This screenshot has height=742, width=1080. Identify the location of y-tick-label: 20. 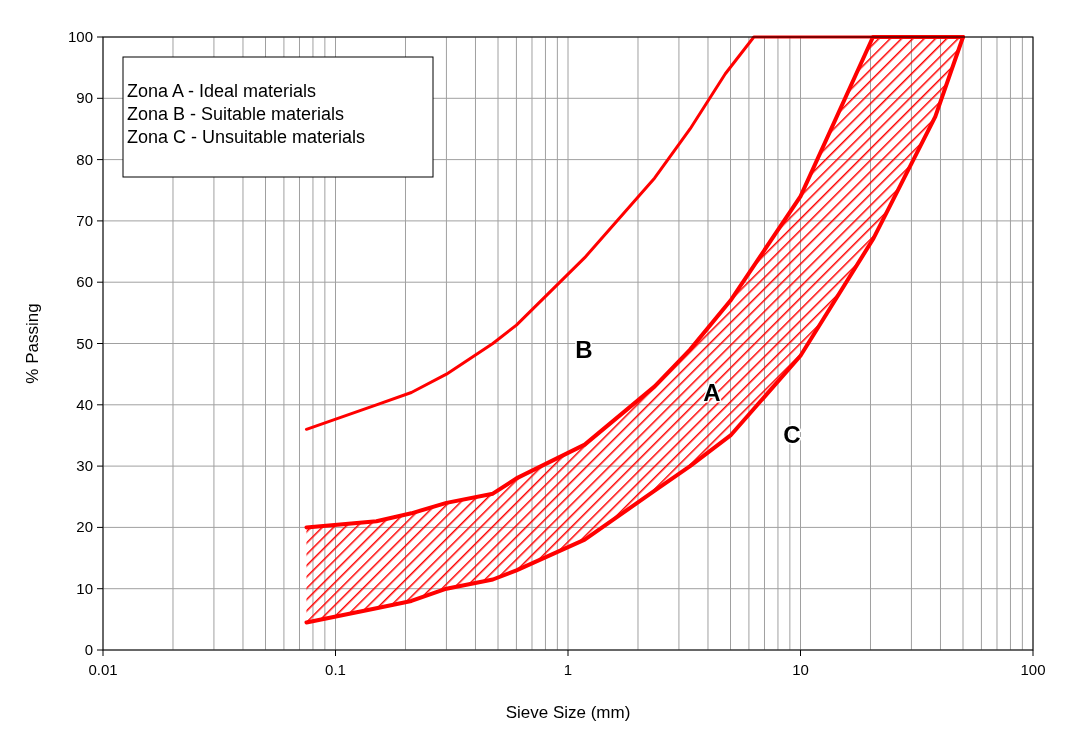
(84, 527).